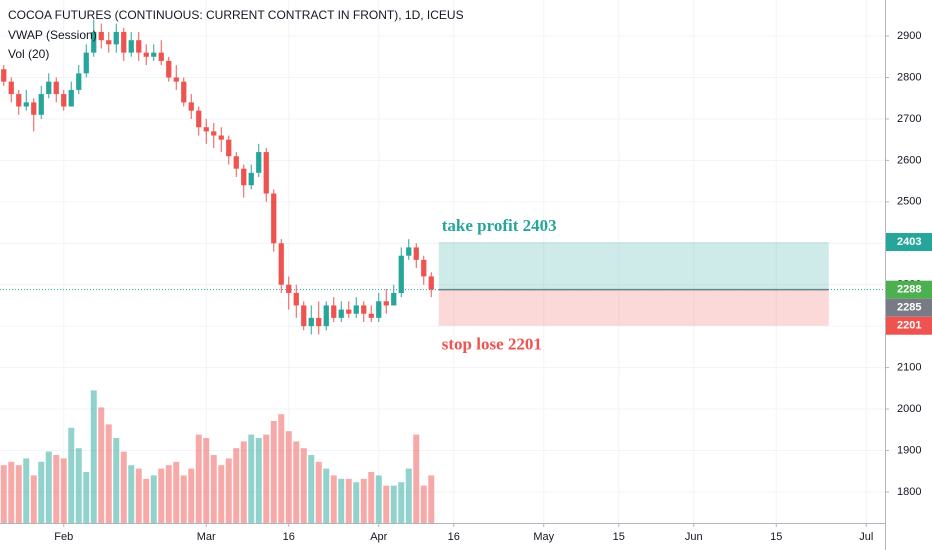 The image size is (932, 550). Describe the element at coordinates (28, 54) in the screenshot. I see `indicator-label: Vol (20)` at that location.